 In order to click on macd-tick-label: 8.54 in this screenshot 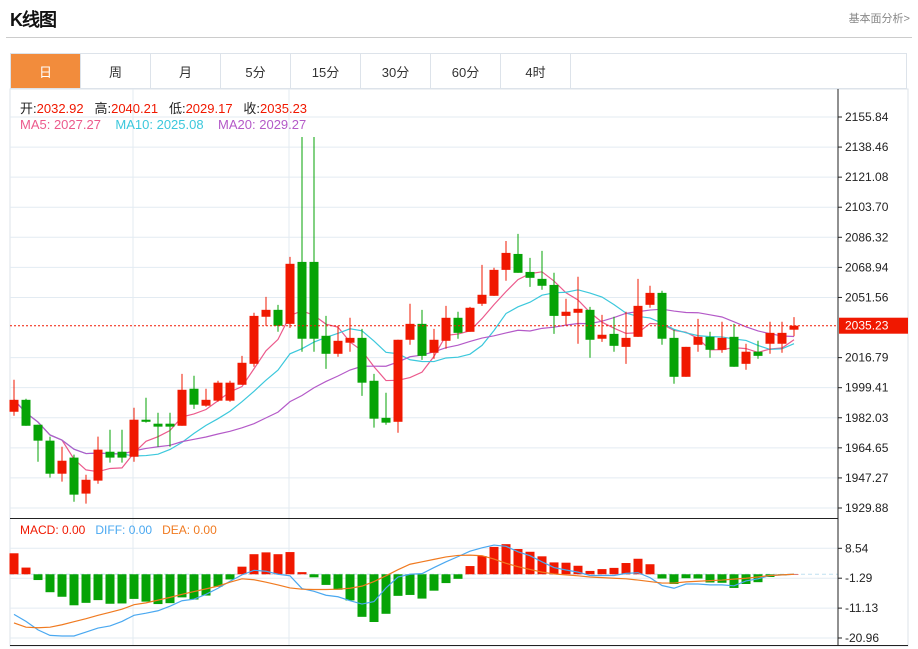, I will do `click(857, 548)`.